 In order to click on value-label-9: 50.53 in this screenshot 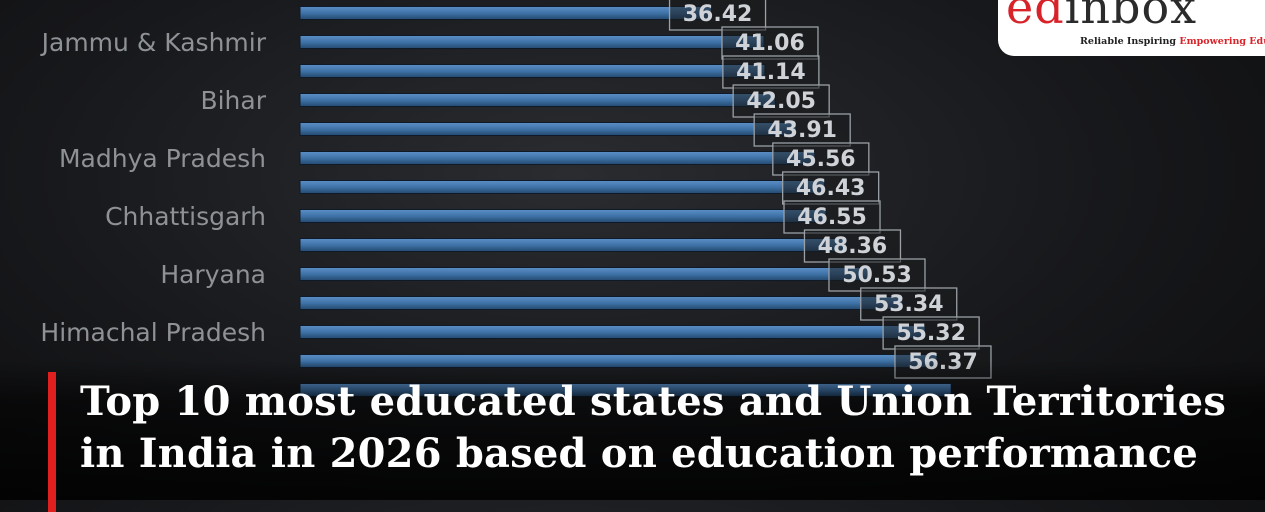, I will do `click(877, 275)`.